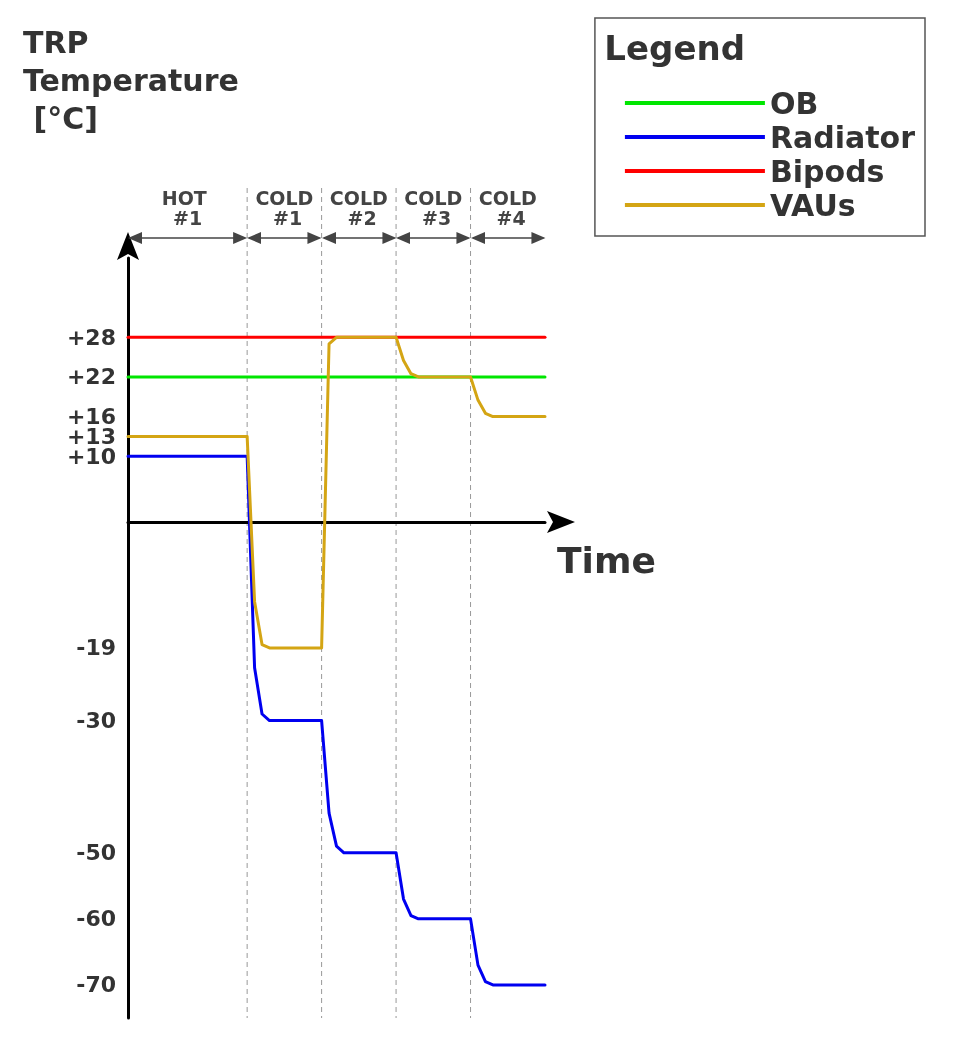 The width and height of the screenshot is (953, 1057). I want to click on legend-title: Legend, so click(675, 48).